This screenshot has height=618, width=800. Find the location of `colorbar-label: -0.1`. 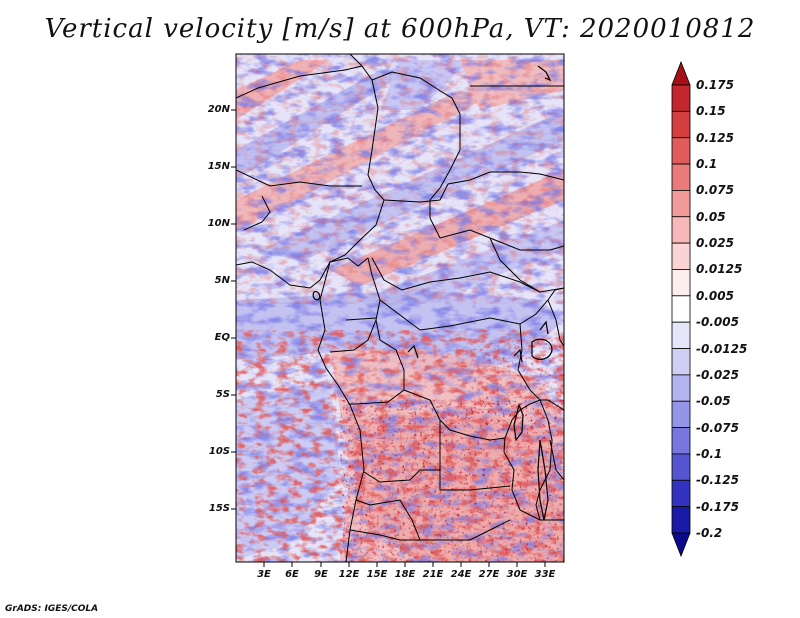

colorbar-label: -0.1 is located at coordinates (709, 453).